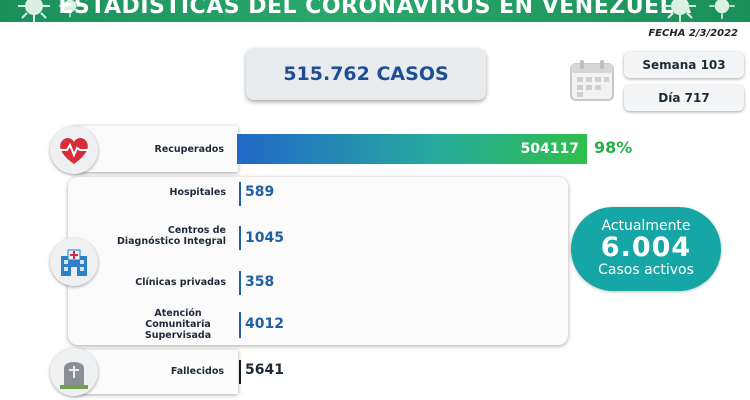  I want to click on fallecidos-value: 5641, so click(264, 370).